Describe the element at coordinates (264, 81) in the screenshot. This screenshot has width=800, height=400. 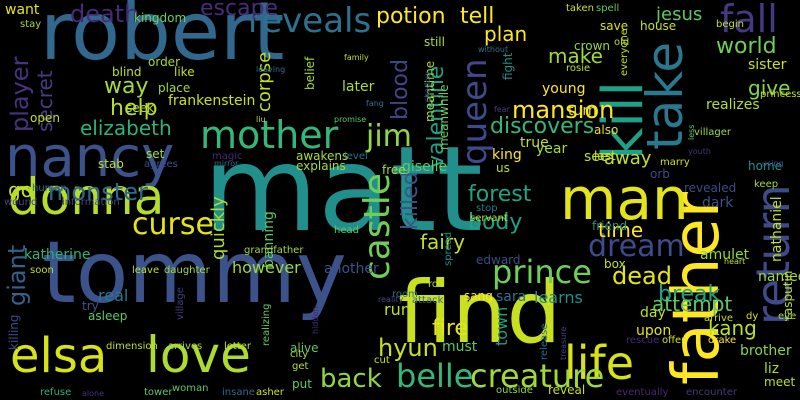
I see `word-corpse: corpse` at that location.